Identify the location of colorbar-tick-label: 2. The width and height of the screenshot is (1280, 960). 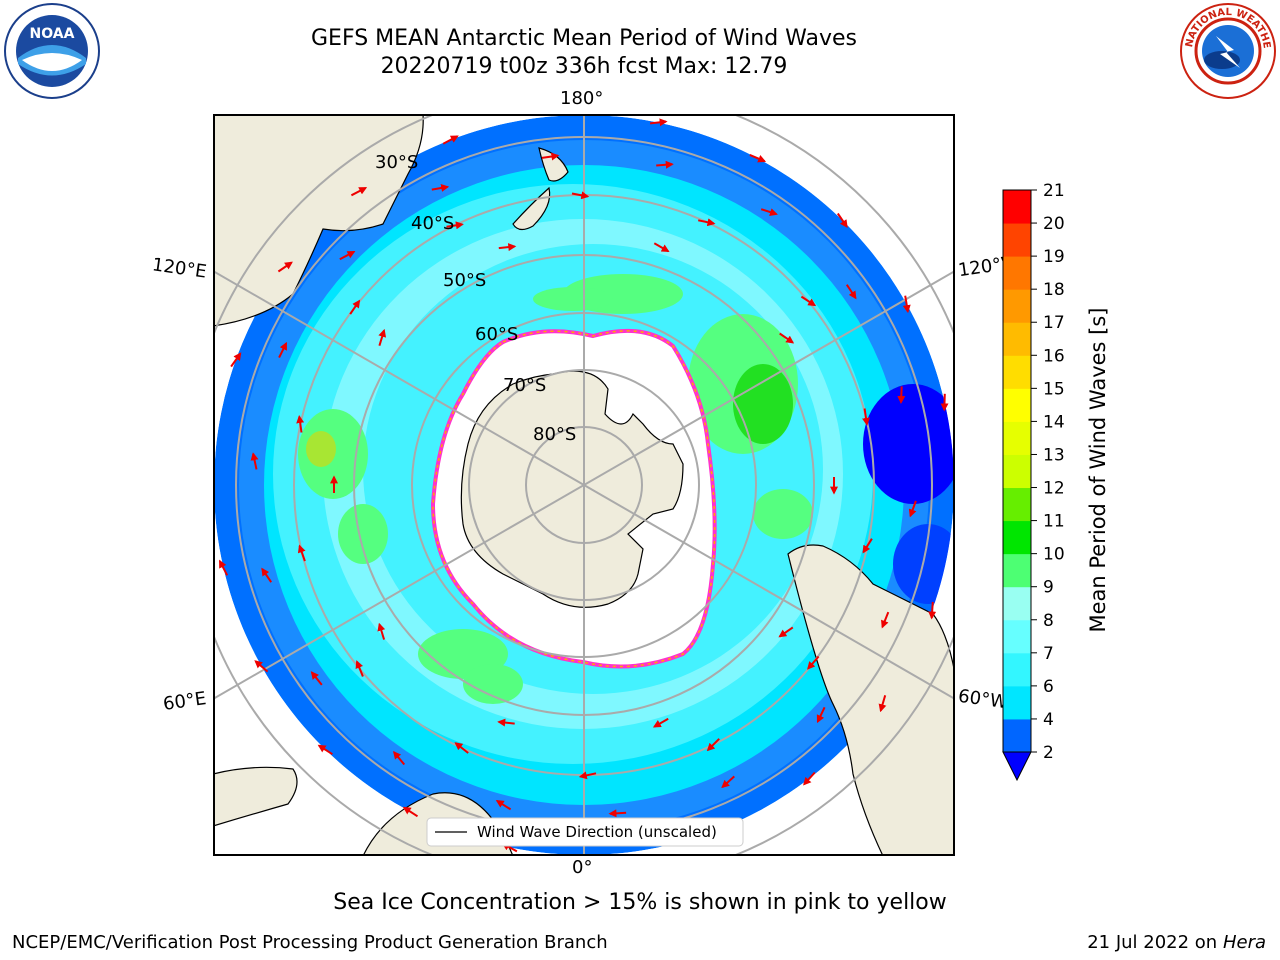
(1048, 753).